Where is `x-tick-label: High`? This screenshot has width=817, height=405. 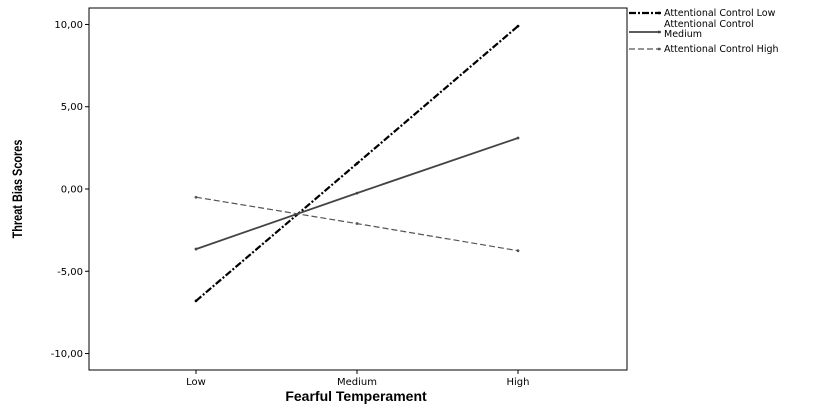 x-tick-label: High is located at coordinates (518, 382).